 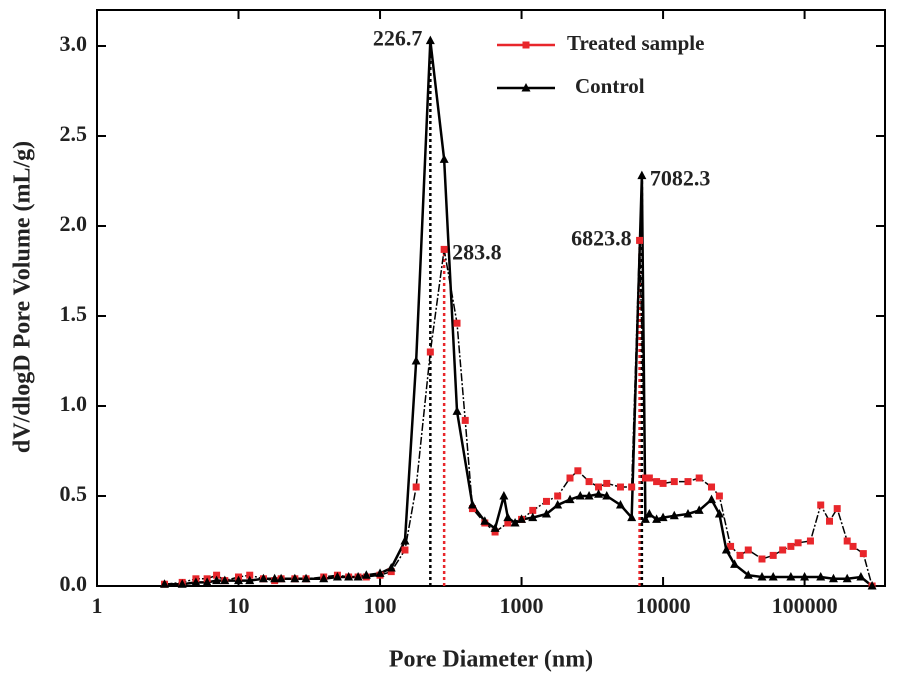 What do you see at coordinates (680, 178) in the screenshot?
I see `annotation-label: 7082.3` at bounding box center [680, 178].